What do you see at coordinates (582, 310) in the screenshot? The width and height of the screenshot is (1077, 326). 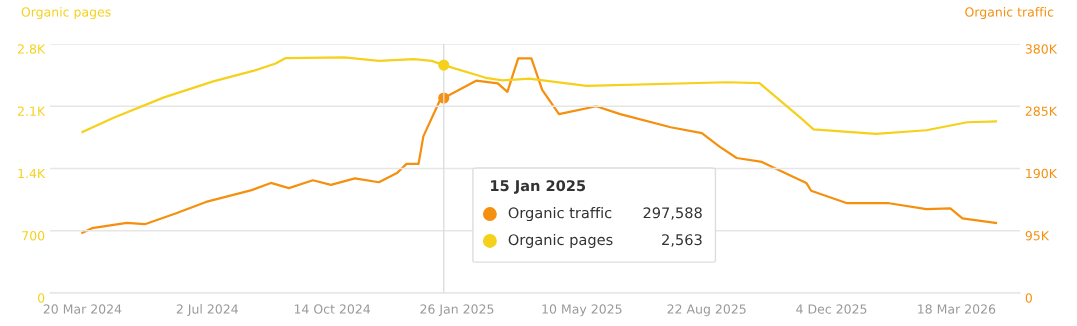 I see `x-tick-label: 10 May 2025` at bounding box center [582, 310].